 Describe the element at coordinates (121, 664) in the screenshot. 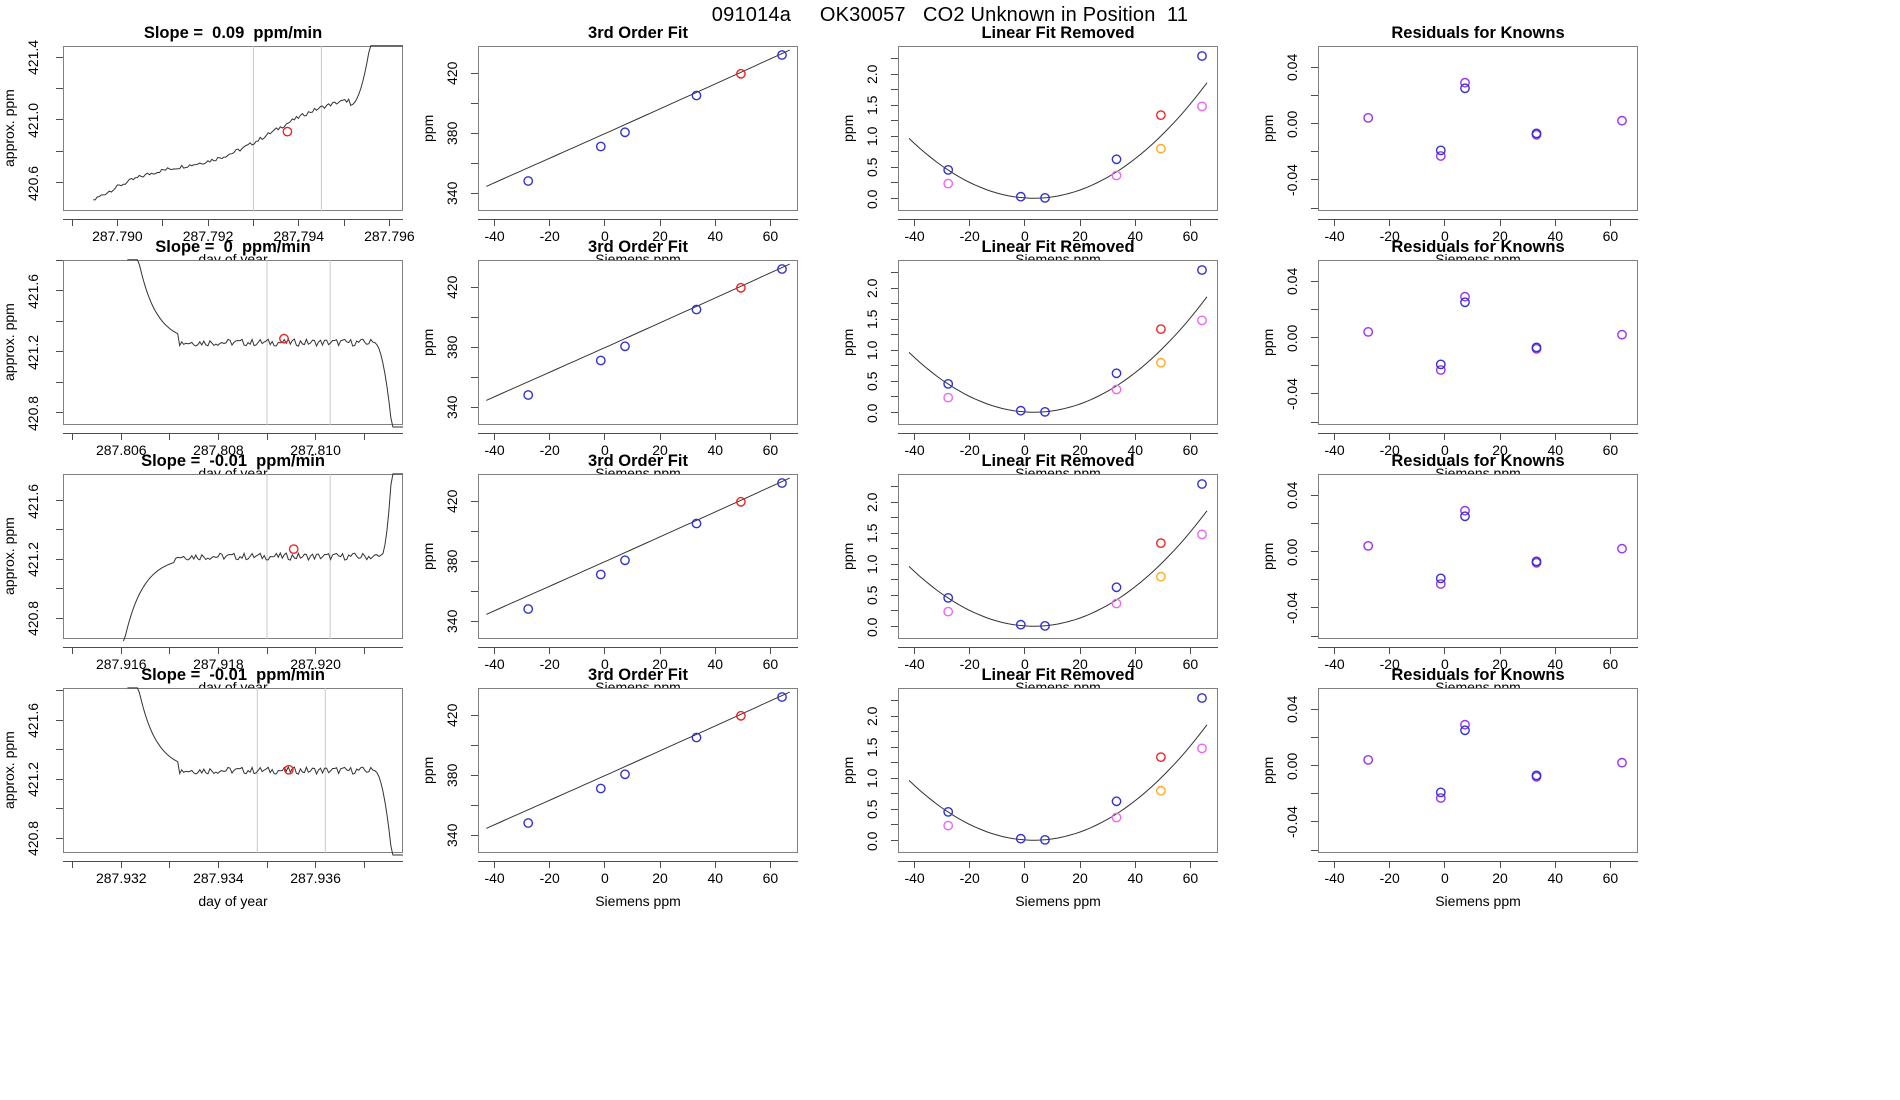

I see `x-tick-label: 287.916` at that location.